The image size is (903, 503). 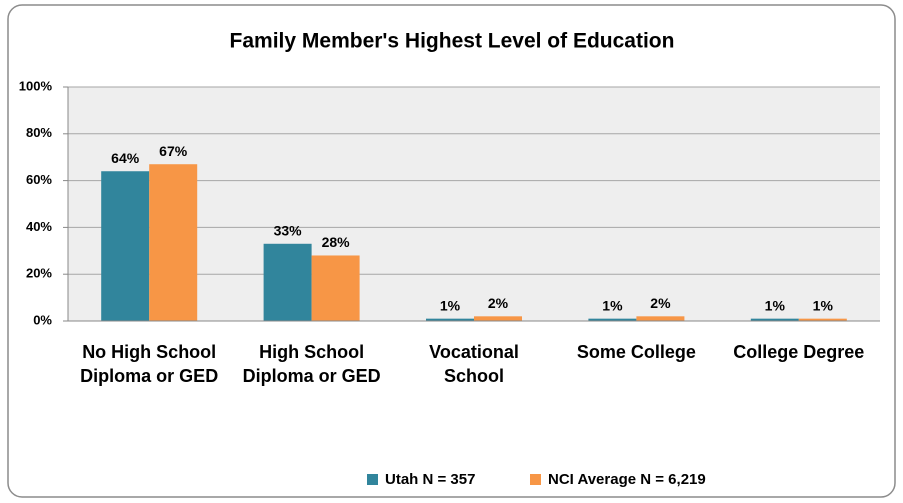 What do you see at coordinates (311, 364) in the screenshot?
I see `x-tick-label: High School Diploma or GED` at bounding box center [311, 364].